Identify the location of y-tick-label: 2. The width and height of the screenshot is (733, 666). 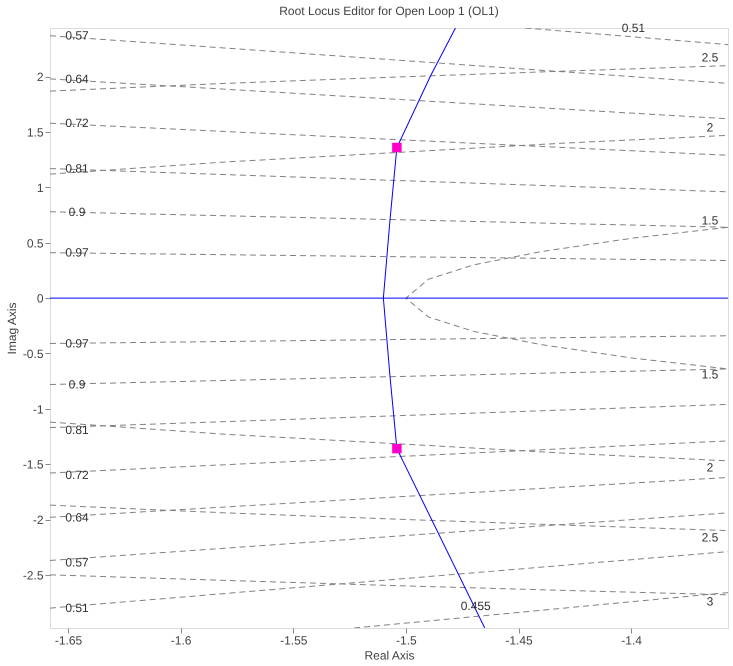
(40, 77).